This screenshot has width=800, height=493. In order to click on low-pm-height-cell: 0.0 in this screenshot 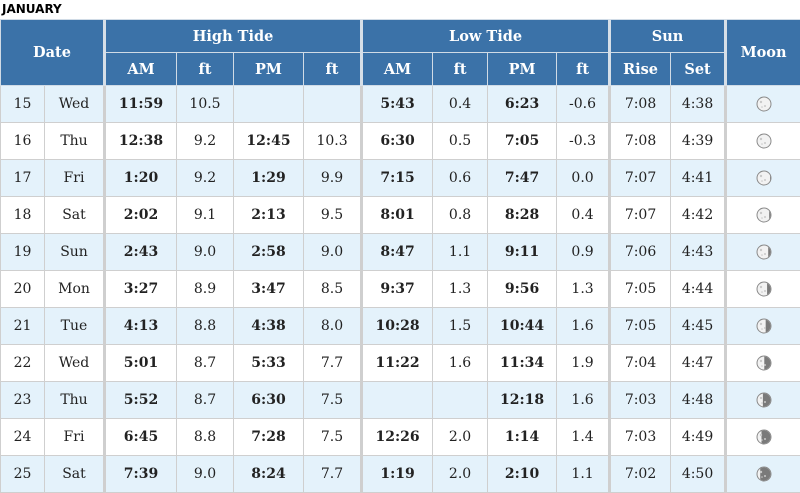, I will do `click(584, 178)`.